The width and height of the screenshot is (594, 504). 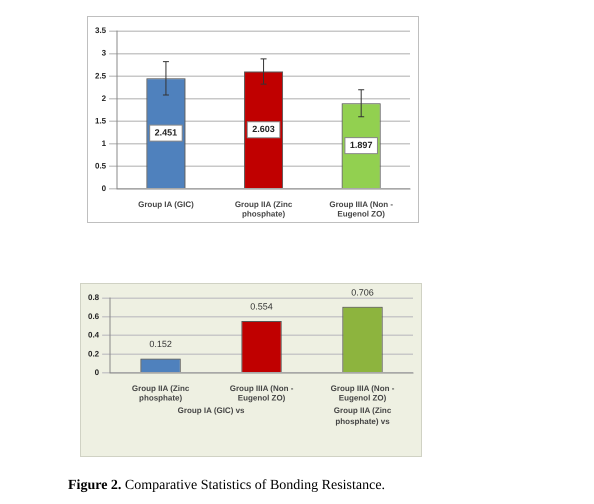 I want to click on text: Group IIA (Zinc phosphate) vs, so click(x=363, y=416).